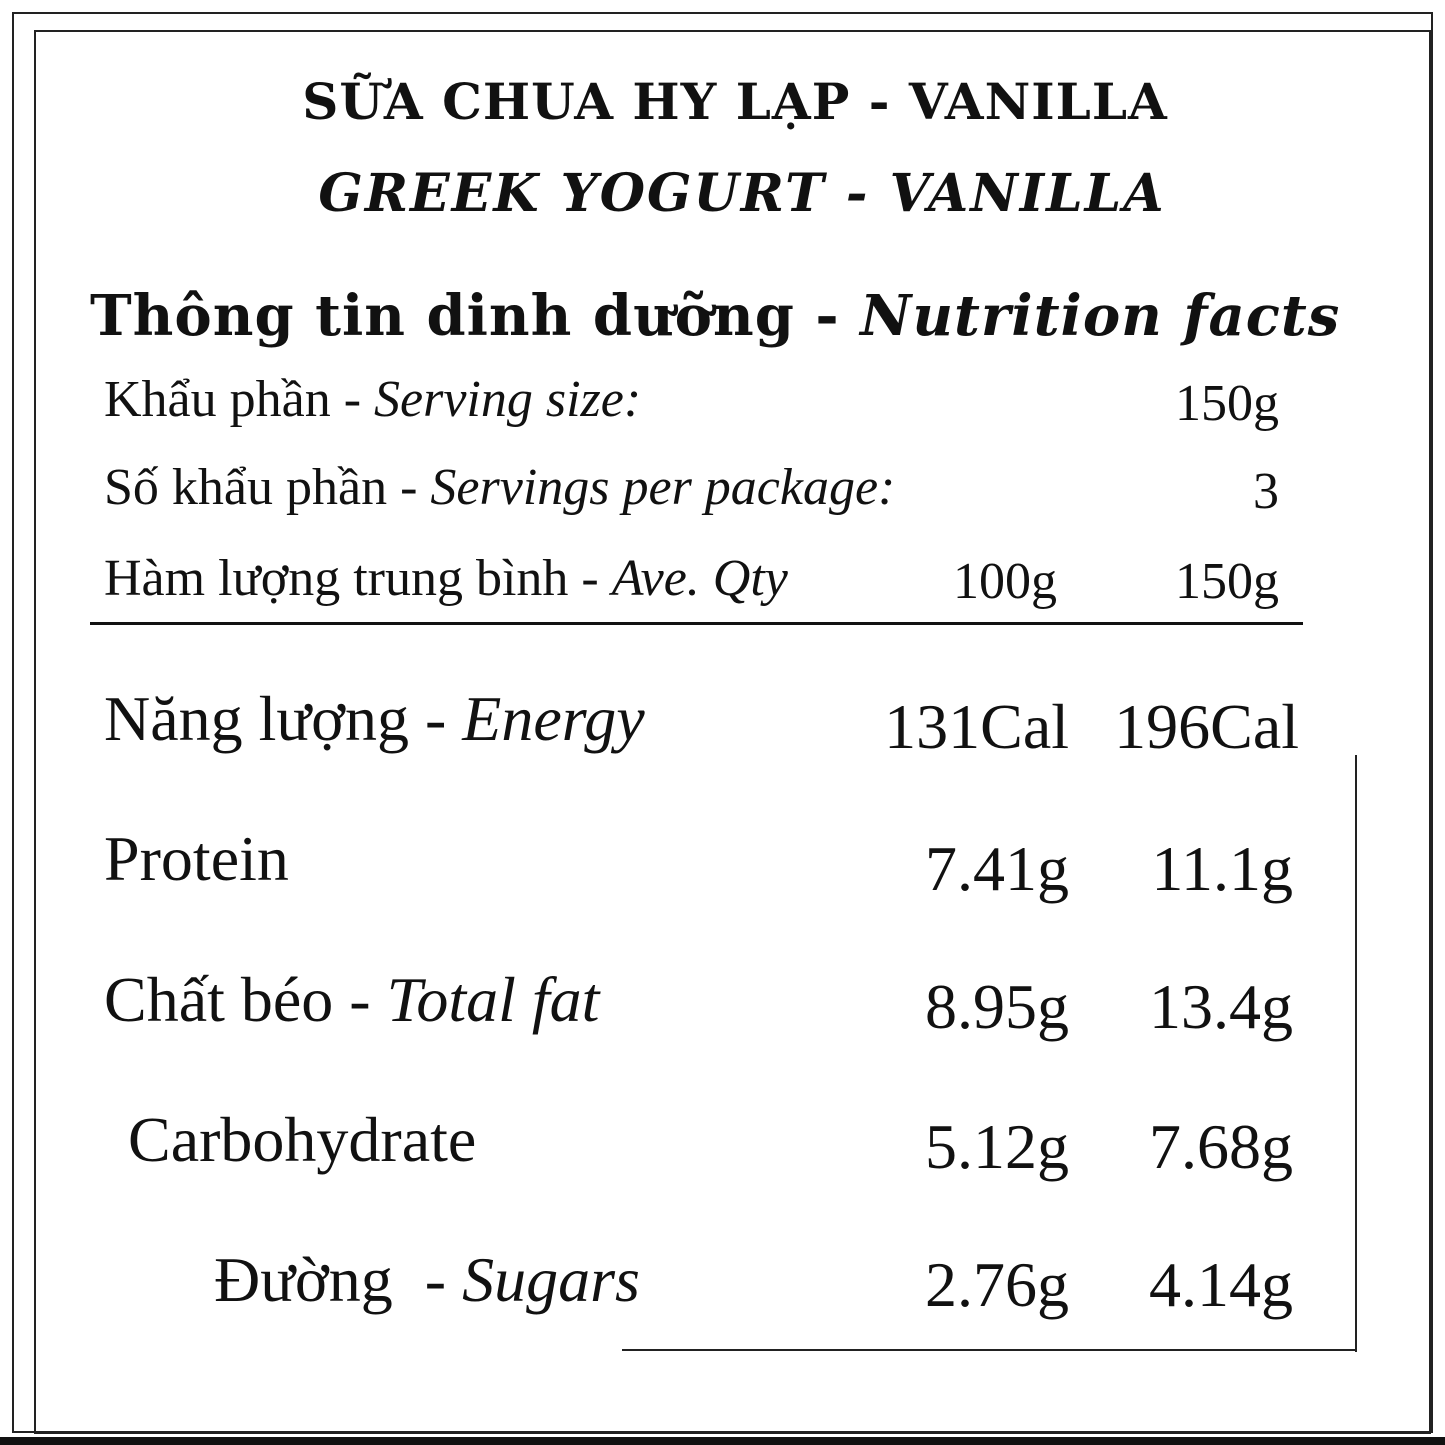 This screenshot has height=1445, width=1445. What do you see at coordinates (735, 101) in the screenshot?
I see `product-title-vietnamese: SỮA CHUA HY LẠP - VANILLA` at bounding box center [735, 101].